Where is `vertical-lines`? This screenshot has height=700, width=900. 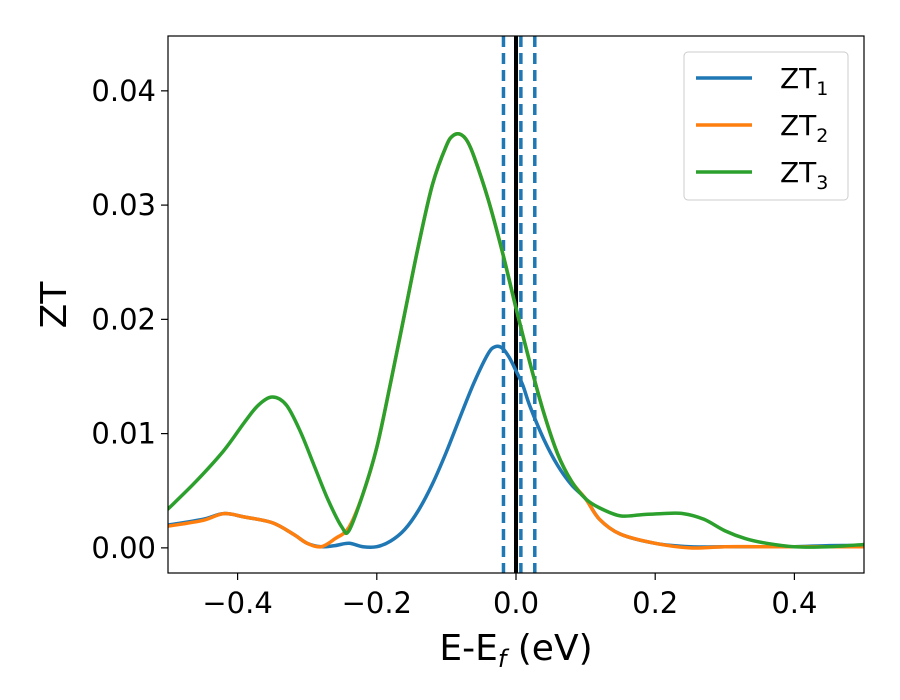
vertical-lines is located at coordinates (519, 304).